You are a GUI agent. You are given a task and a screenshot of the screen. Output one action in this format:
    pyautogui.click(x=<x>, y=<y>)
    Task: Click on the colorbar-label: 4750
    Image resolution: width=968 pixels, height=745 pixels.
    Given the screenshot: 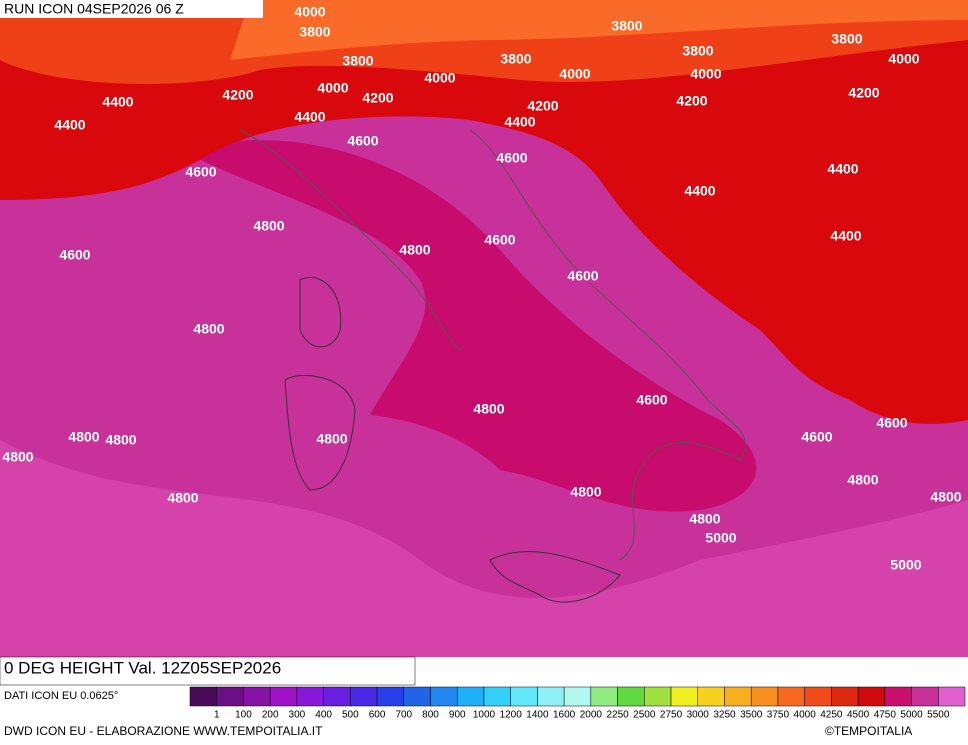 What is the action you would take?
    pyautogui.click(x=885, y=715)
    